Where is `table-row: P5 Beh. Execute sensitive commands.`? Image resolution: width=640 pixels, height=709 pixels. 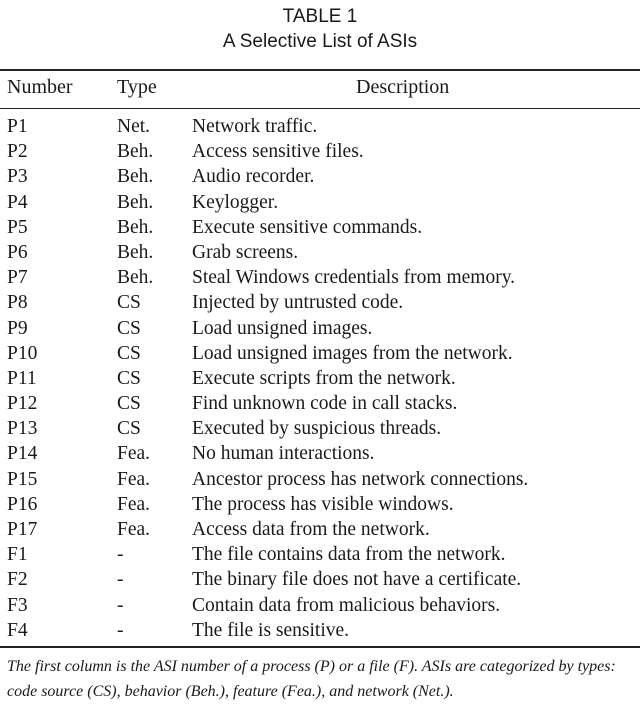 table-row: P5 Beh. Execute sensitive commands. is located at coordinates (320, 227).